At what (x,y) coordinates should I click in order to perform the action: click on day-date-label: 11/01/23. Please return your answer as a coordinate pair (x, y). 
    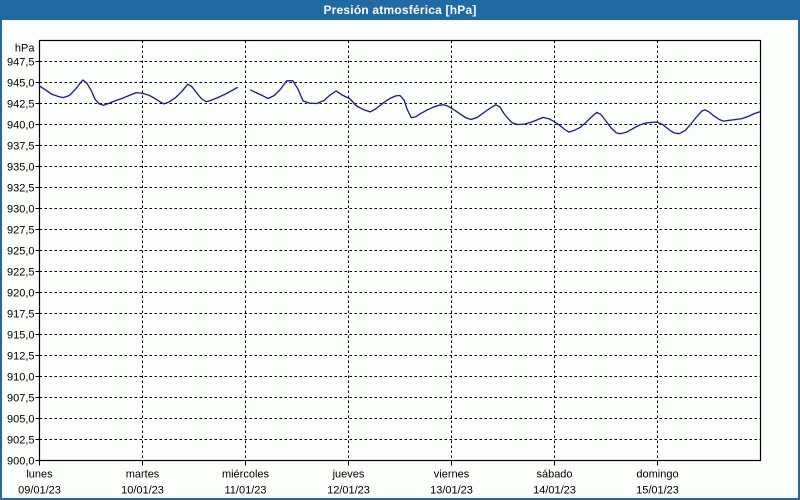
    Looking at the image, I should click on (245, 491).